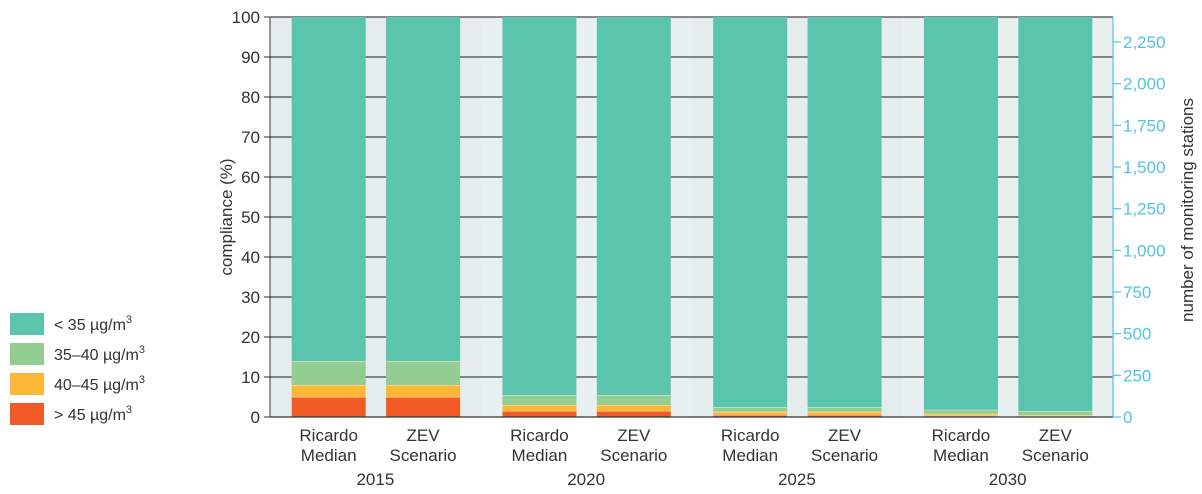  I want to click on y2-tick-label: 1,250, so click(1144, 209).